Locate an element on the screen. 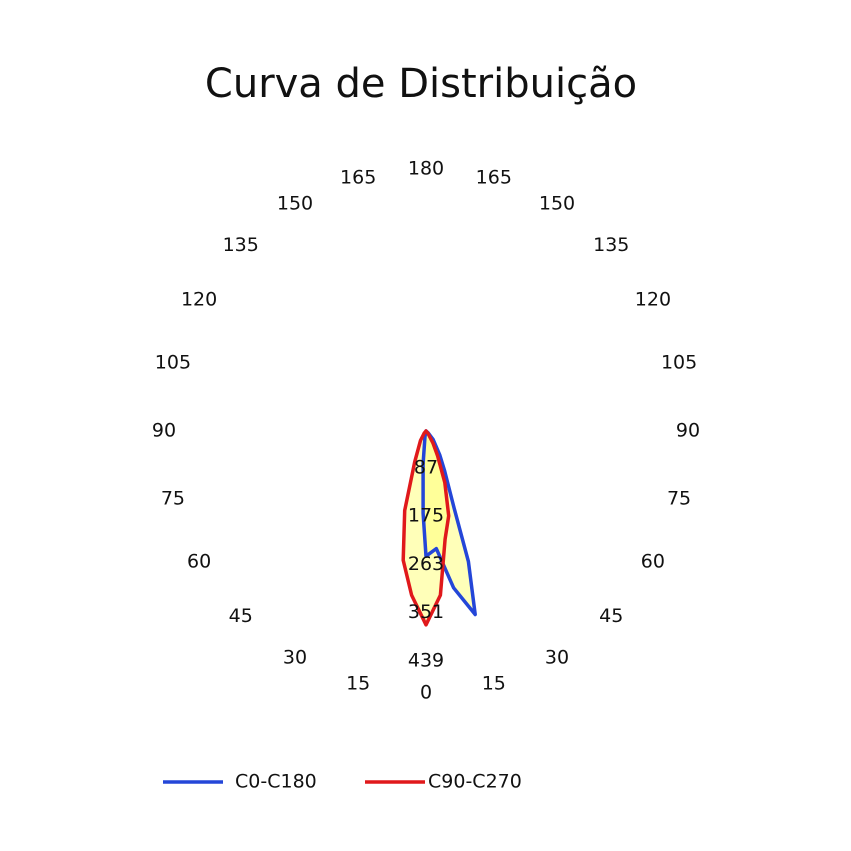  legend: C0-C180 C90-C270 is located at coordinates (342, 782).